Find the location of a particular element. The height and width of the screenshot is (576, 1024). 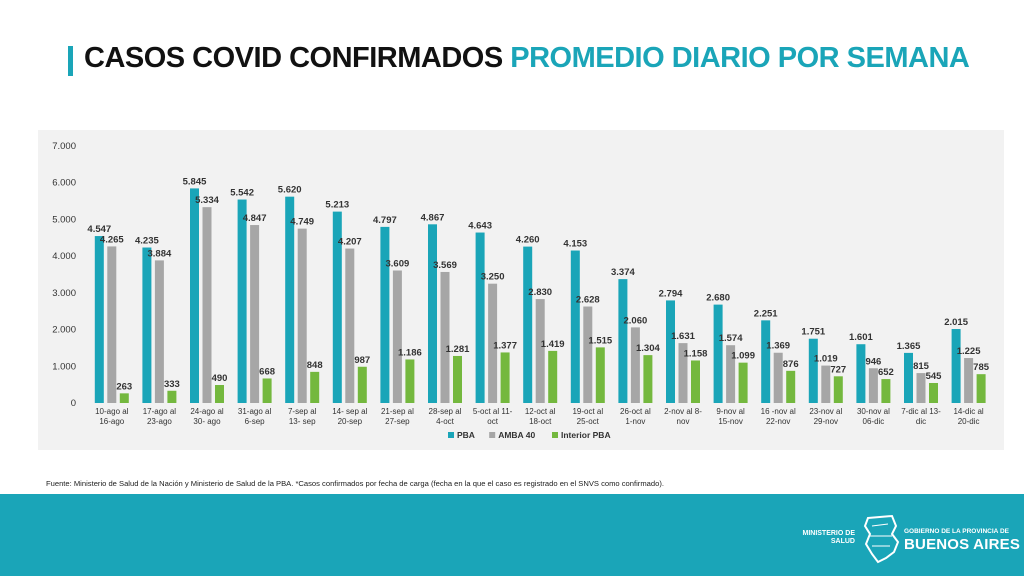

x-tick-label: 30- ago is located at coordinates (207, 421).